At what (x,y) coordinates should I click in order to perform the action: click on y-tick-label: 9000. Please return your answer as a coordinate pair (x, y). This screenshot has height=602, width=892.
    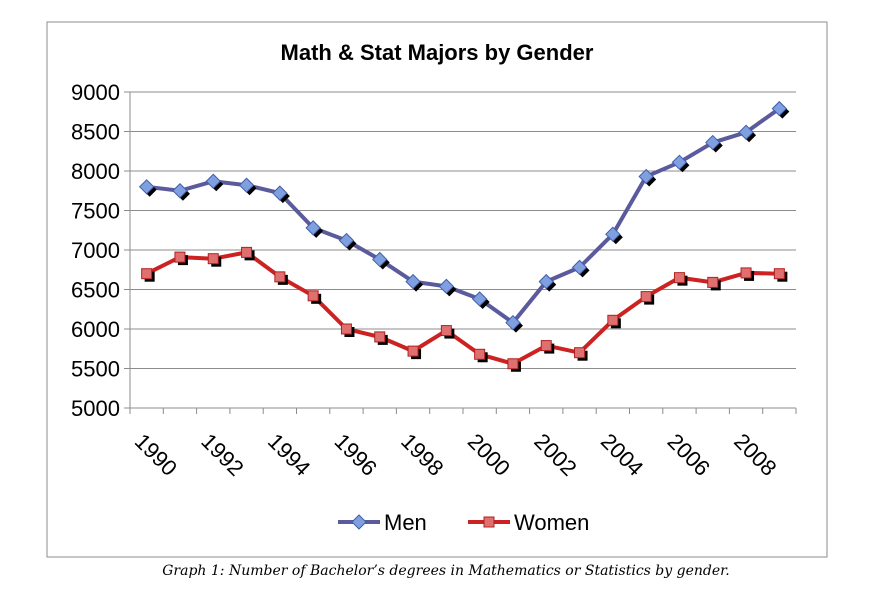
    Looking at the image, I should click on (95, 92).